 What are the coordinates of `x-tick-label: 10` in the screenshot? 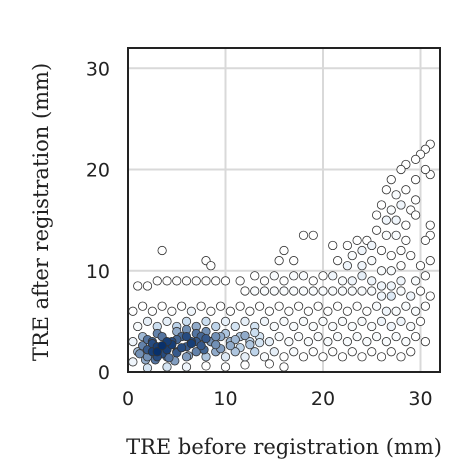 It's located at (225, 399).